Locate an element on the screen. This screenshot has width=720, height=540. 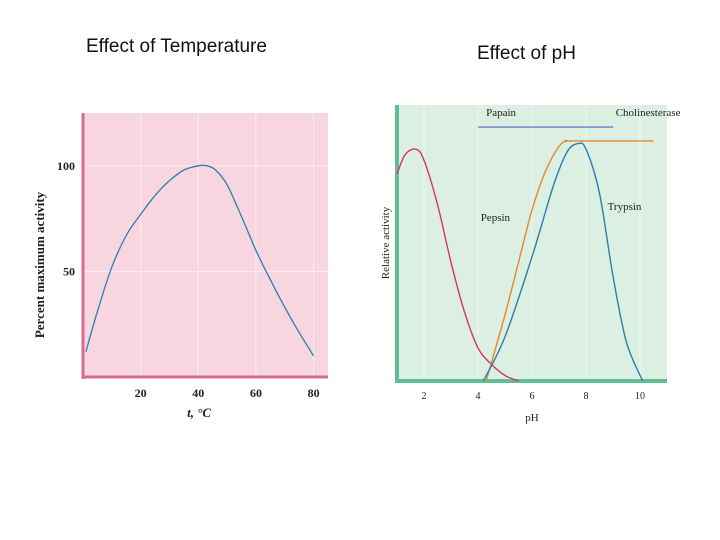
ph-x-tick-label: 10 is located at coordinates (640, 396).